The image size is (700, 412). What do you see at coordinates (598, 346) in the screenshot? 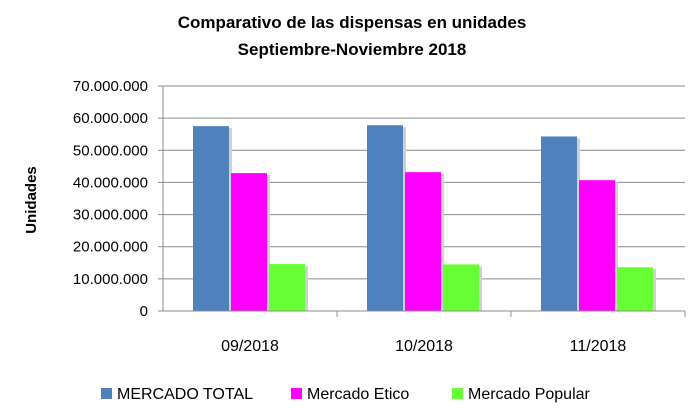
I see `x-tick-label: 11/2018` at bounding box center [598, 346].